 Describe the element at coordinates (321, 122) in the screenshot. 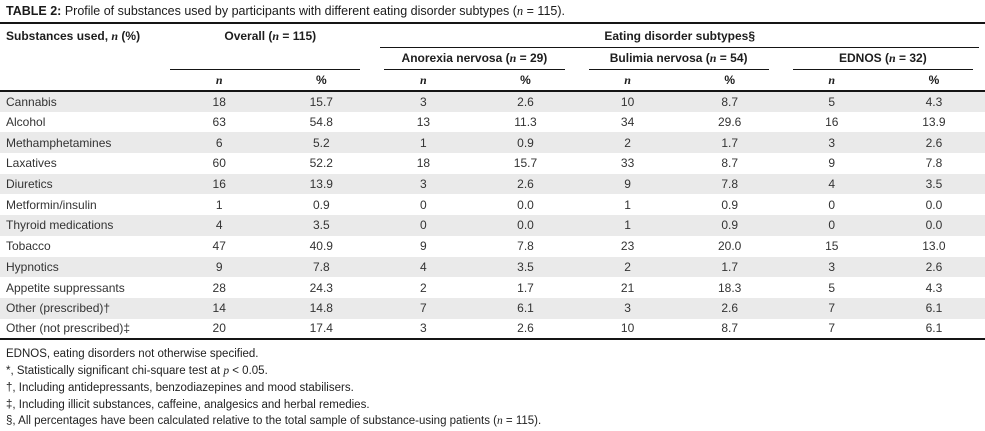

I see `value-cell: 54.8` at that location.